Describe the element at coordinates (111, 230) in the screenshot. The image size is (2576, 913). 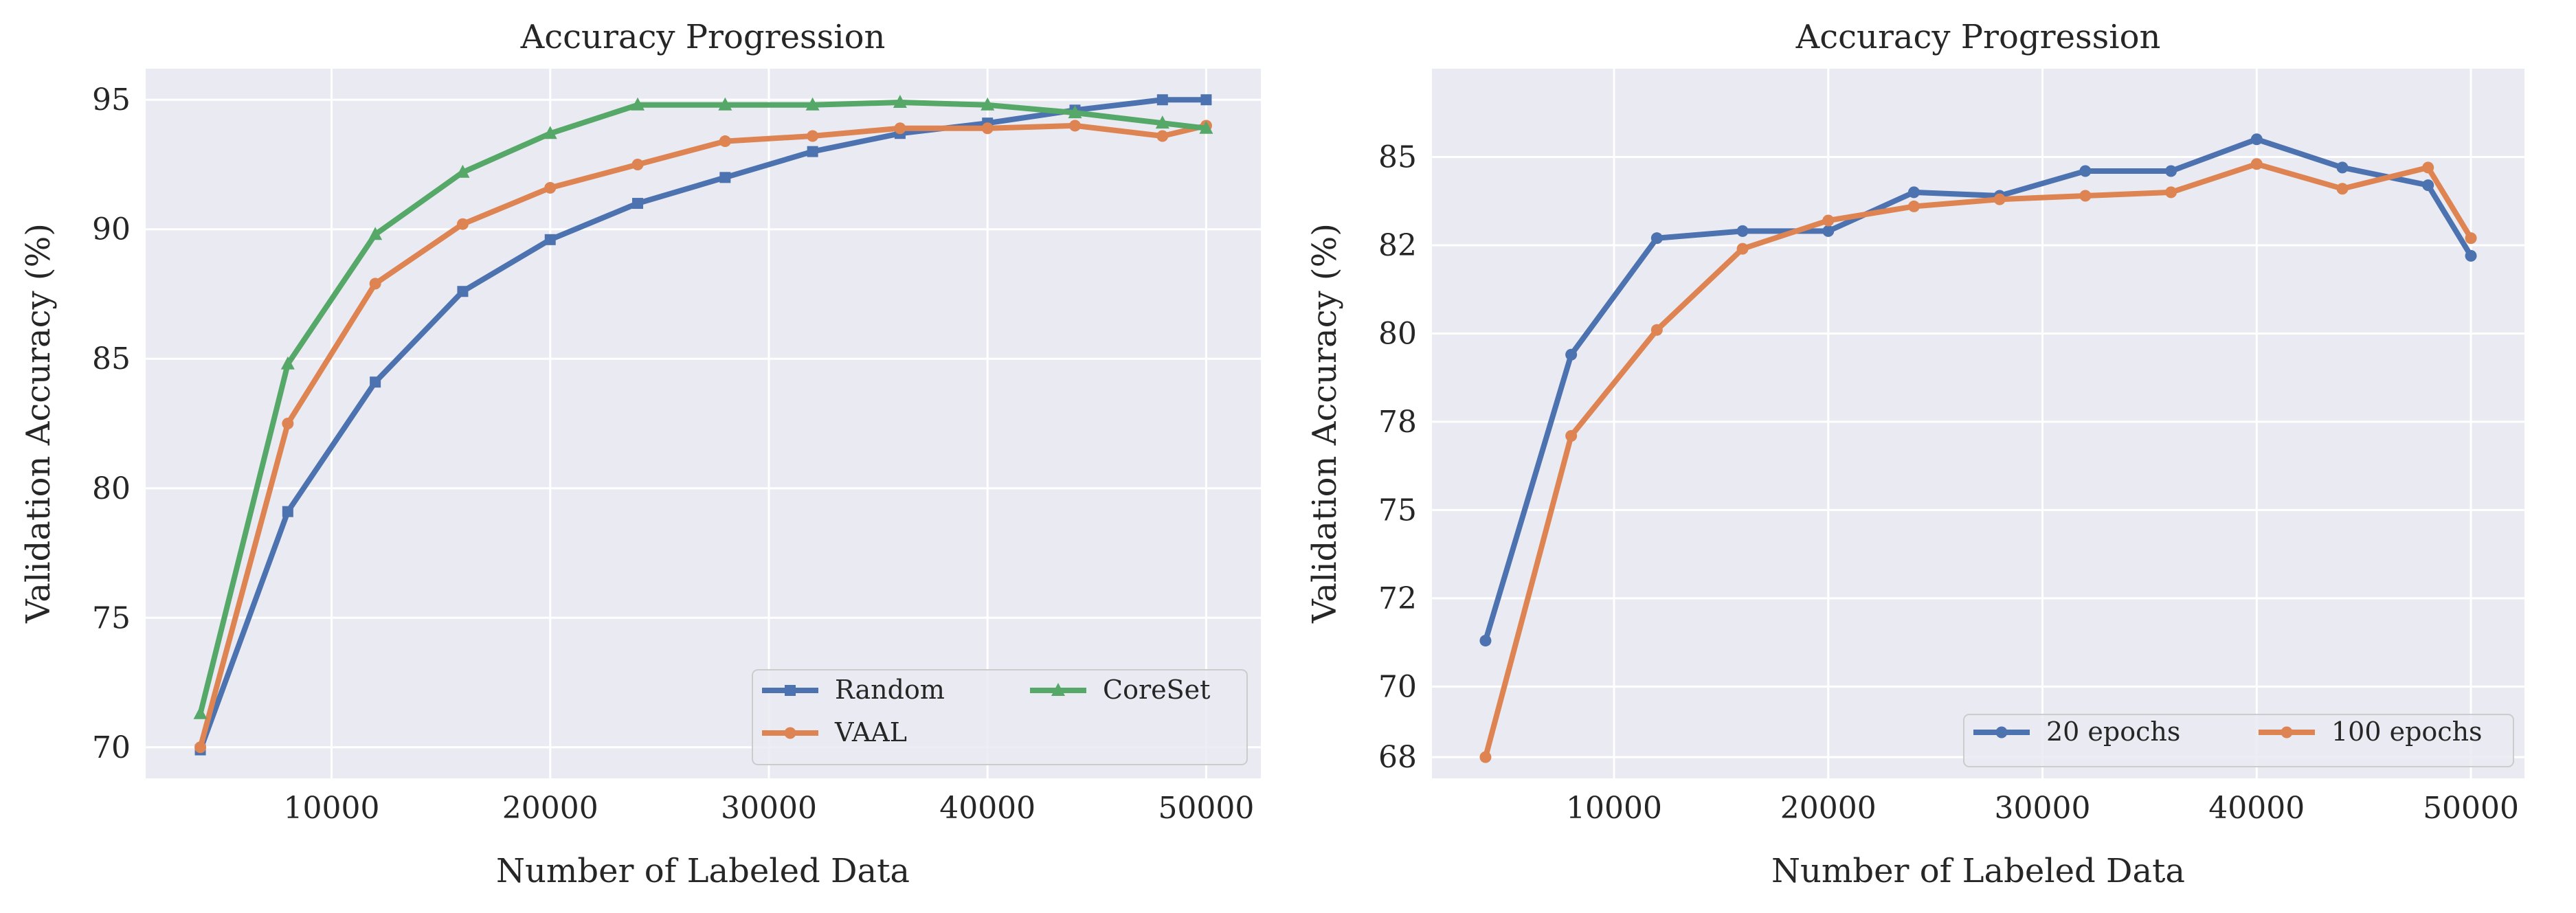
I see `y-tick-label: 90` at that location.